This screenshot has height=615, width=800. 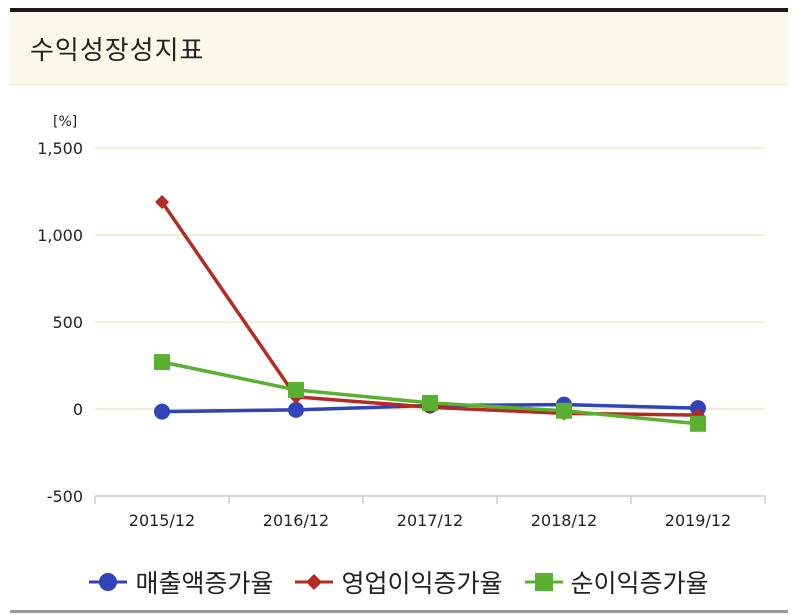 What do you see at coordinates (60, 148) in the screenshot?
I see `y-tick-label: 1,500` at bounding box center [60, 148].